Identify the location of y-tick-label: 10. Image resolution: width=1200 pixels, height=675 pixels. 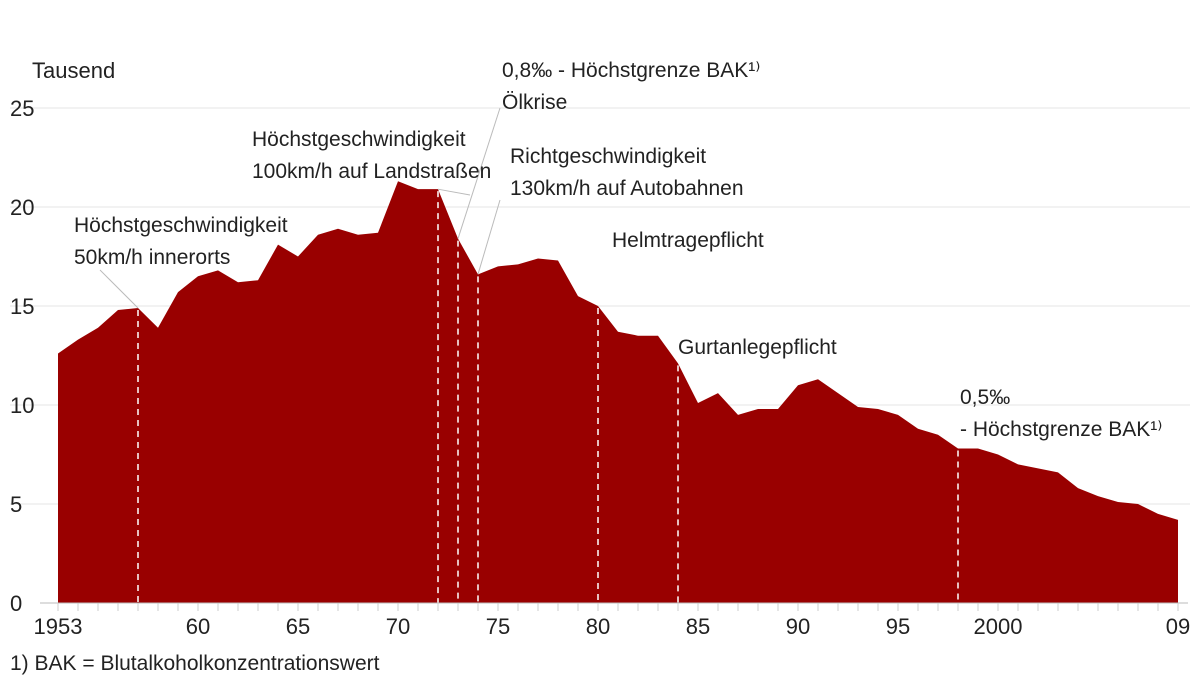
(22, 405).